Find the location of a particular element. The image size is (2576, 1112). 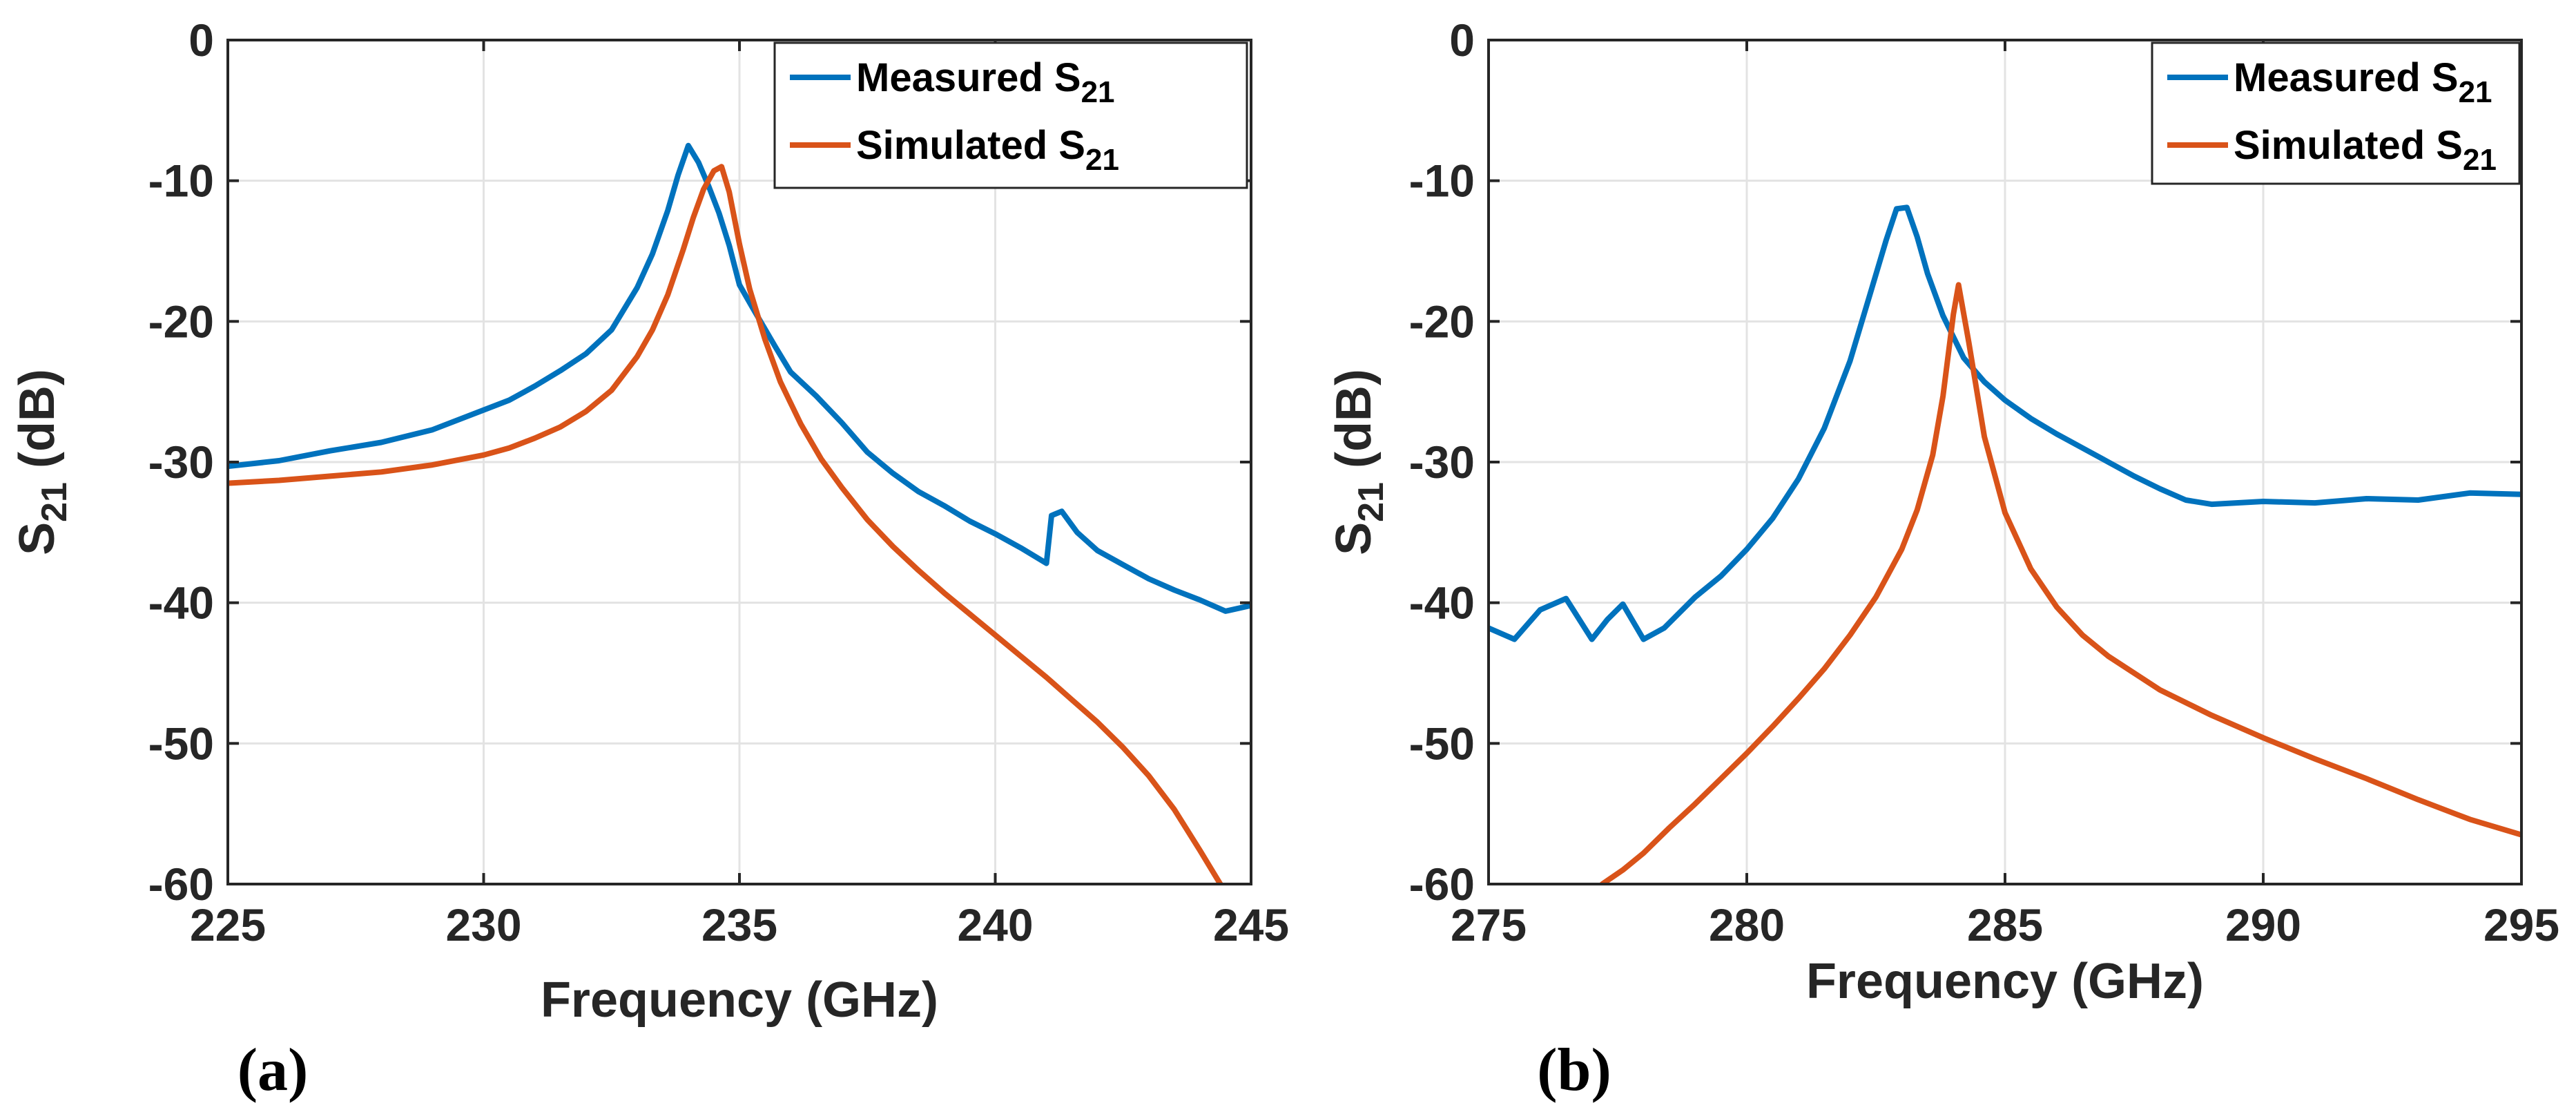

x-tick-label: 285 is located at coordinates (2005, 924).